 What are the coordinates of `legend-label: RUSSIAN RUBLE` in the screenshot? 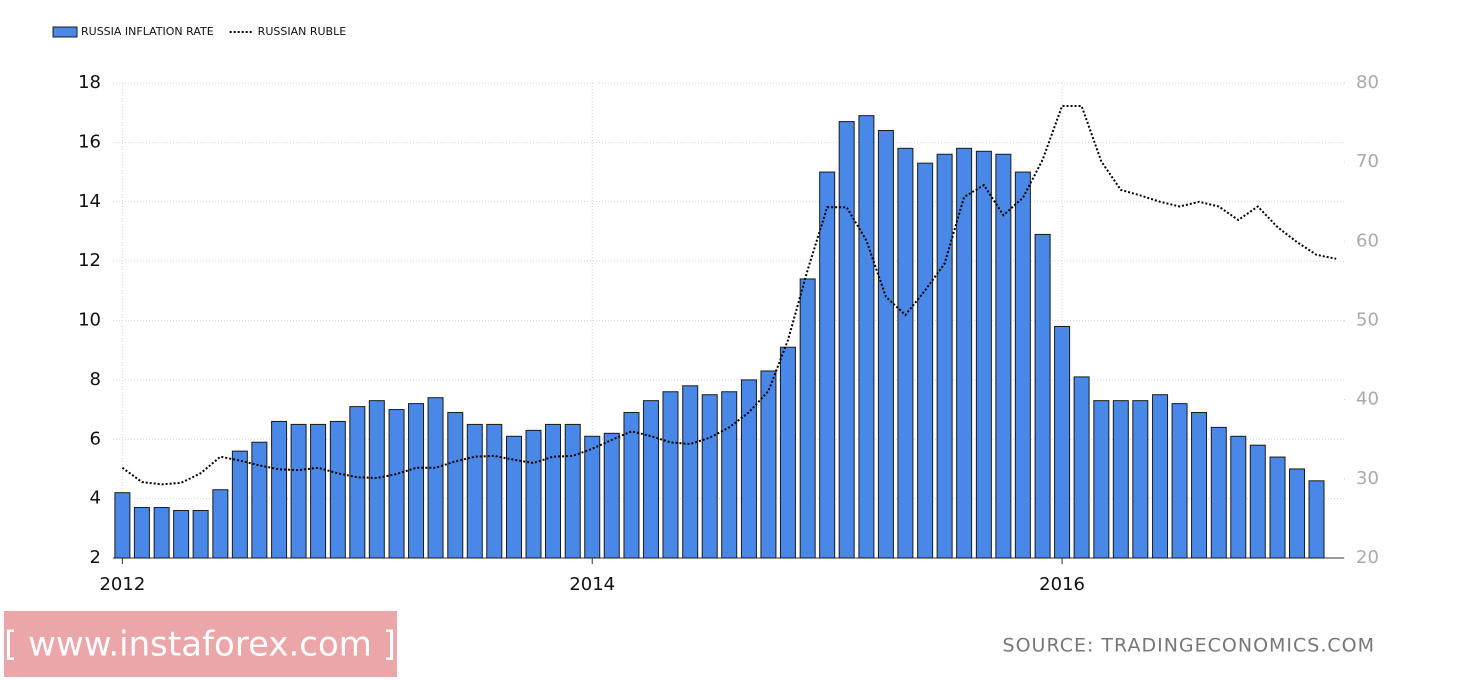 It's located at (302, 31).